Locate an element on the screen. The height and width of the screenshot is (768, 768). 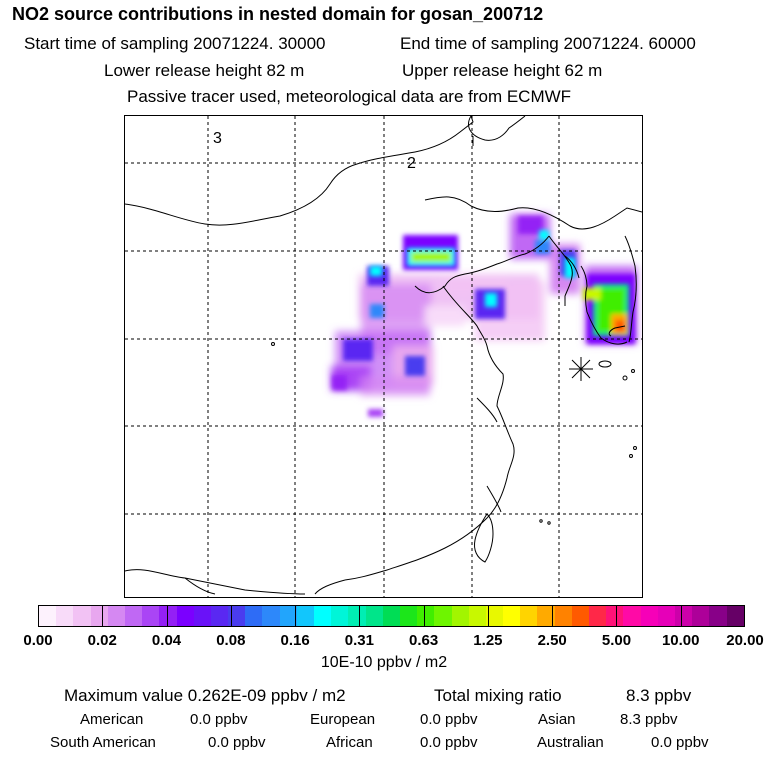
start-time-label: Start time of sampling 20071224. 30000 is located at coordinates (175, 43).